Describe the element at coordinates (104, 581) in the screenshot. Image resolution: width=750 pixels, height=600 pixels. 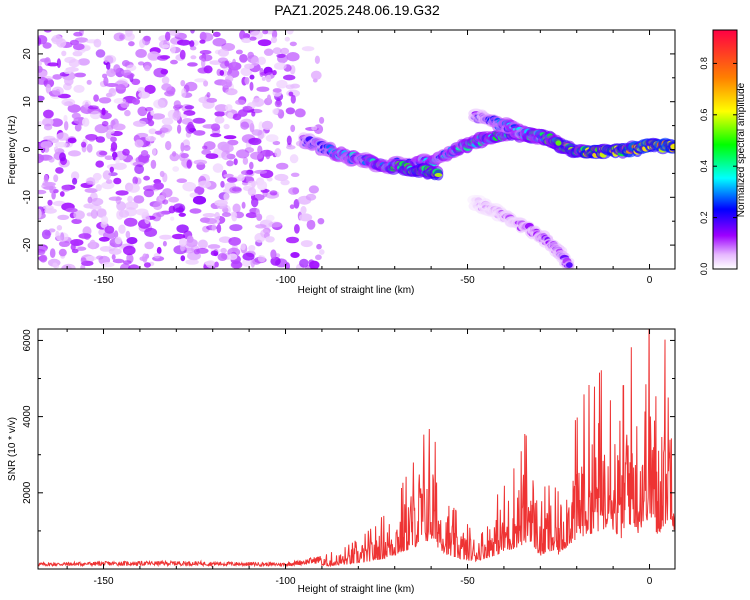
I see `x-tick-label: -150` at that location.